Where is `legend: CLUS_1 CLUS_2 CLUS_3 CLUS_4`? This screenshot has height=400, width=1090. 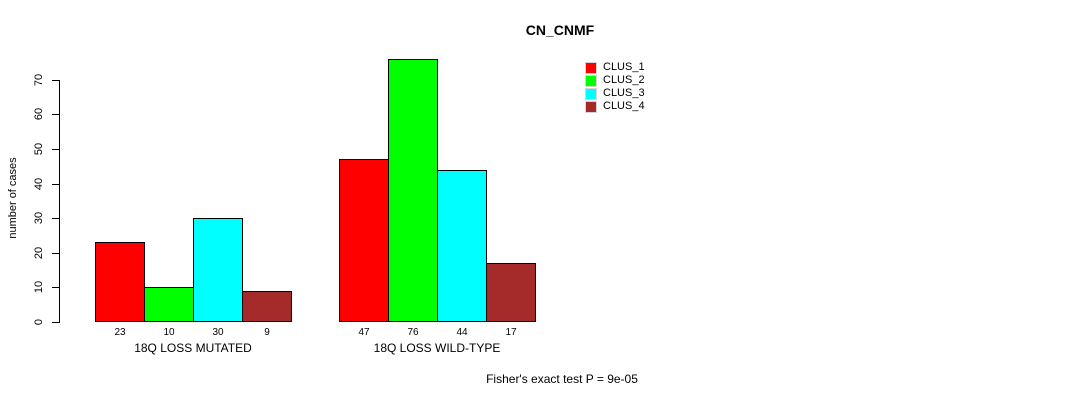 legend: CLUS_1 CLUS_2 CLUS_3 CLUS_4 is located at coordinates (615, 87).